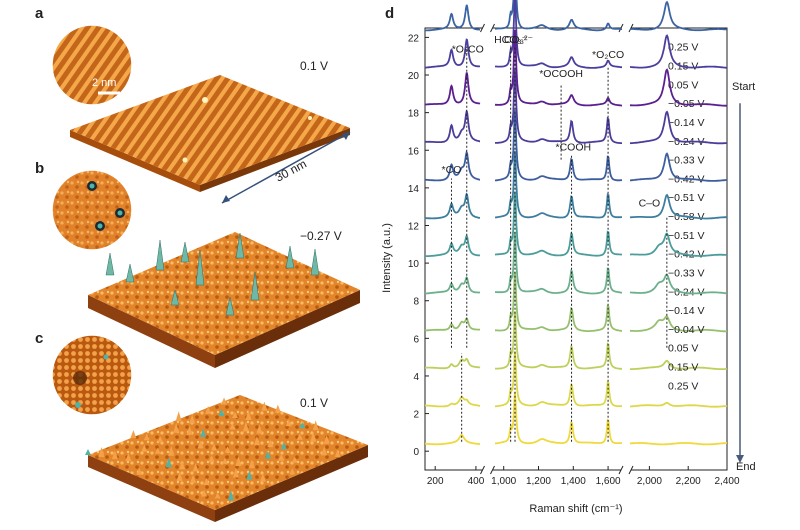 The width and height of the screenshot is (800, 530). Describe the element at coordinates (39, 13) in the screenshot. I see `panel-a-label: a` at that location.